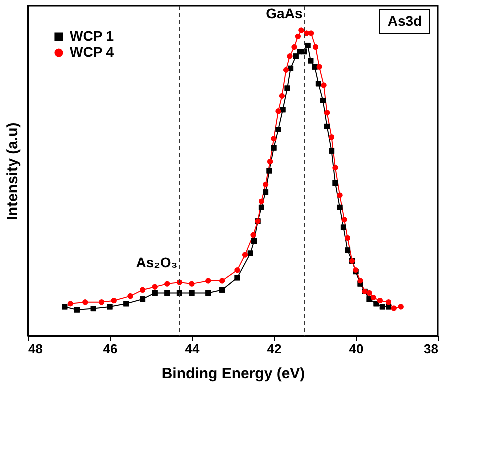 The width and height of the screenshot is (501, 474). Describe the element at coordinates (431, 349) in the screenshot. I see `x-tick-label: 38` at that location.